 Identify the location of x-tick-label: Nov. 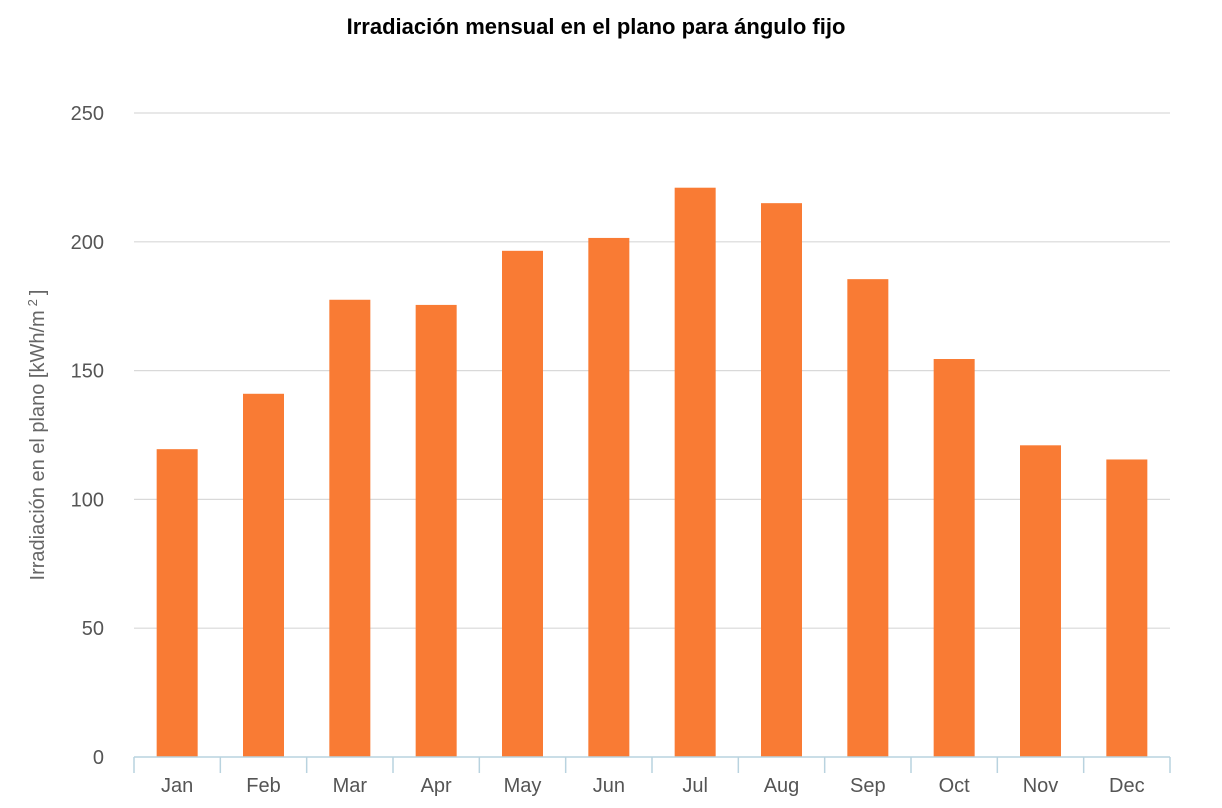
(1041, 786).